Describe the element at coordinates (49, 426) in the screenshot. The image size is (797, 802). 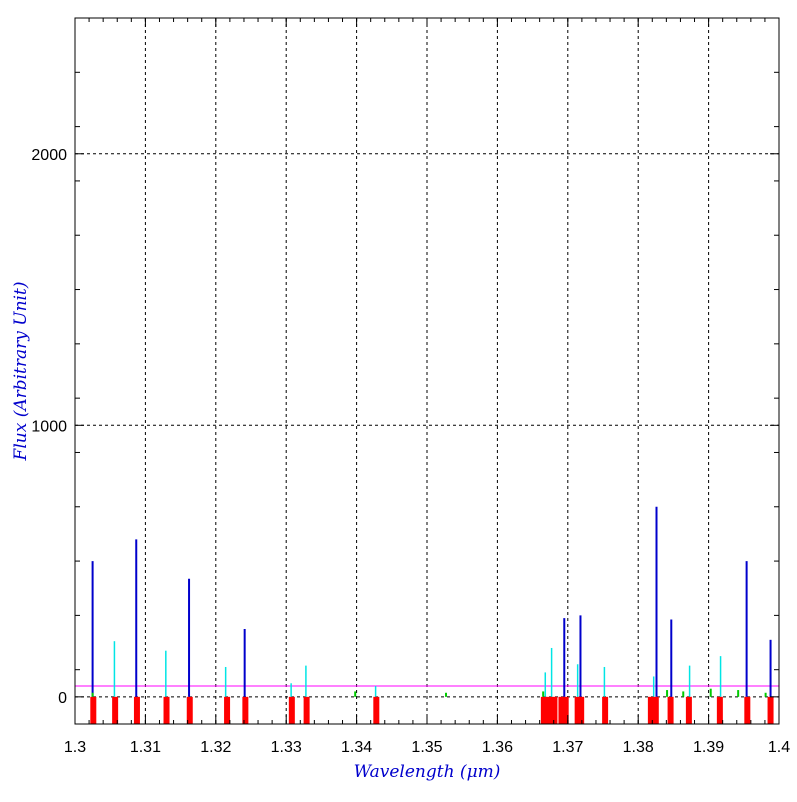
I see `y-tick-label: 1000` at that location.